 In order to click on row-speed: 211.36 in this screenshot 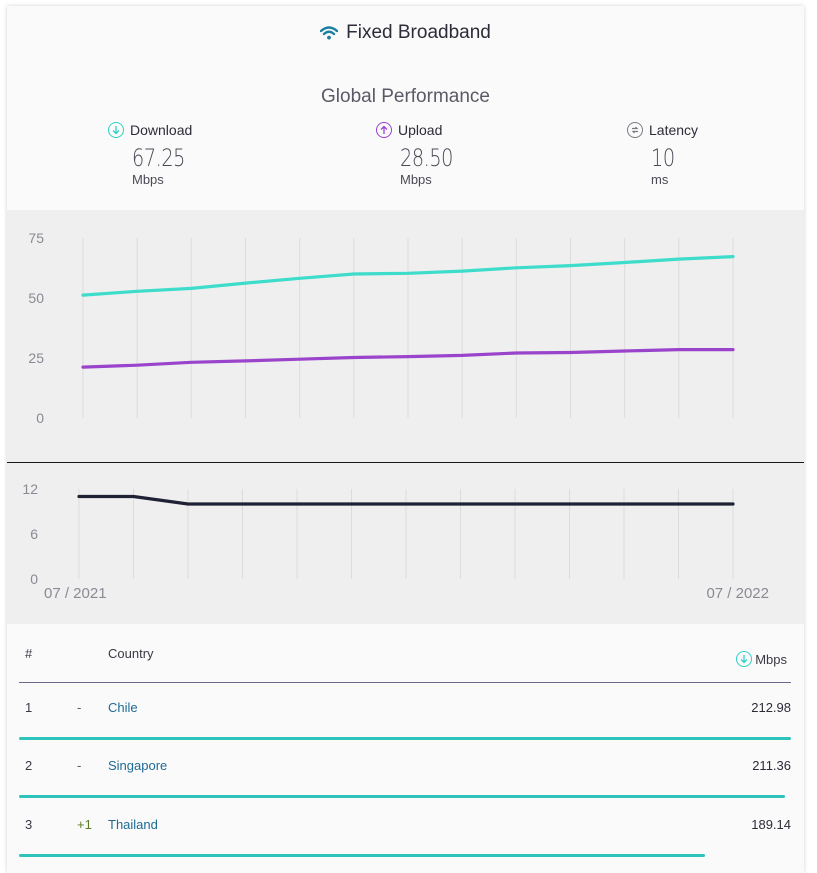, I will do `click(771, 765)`.